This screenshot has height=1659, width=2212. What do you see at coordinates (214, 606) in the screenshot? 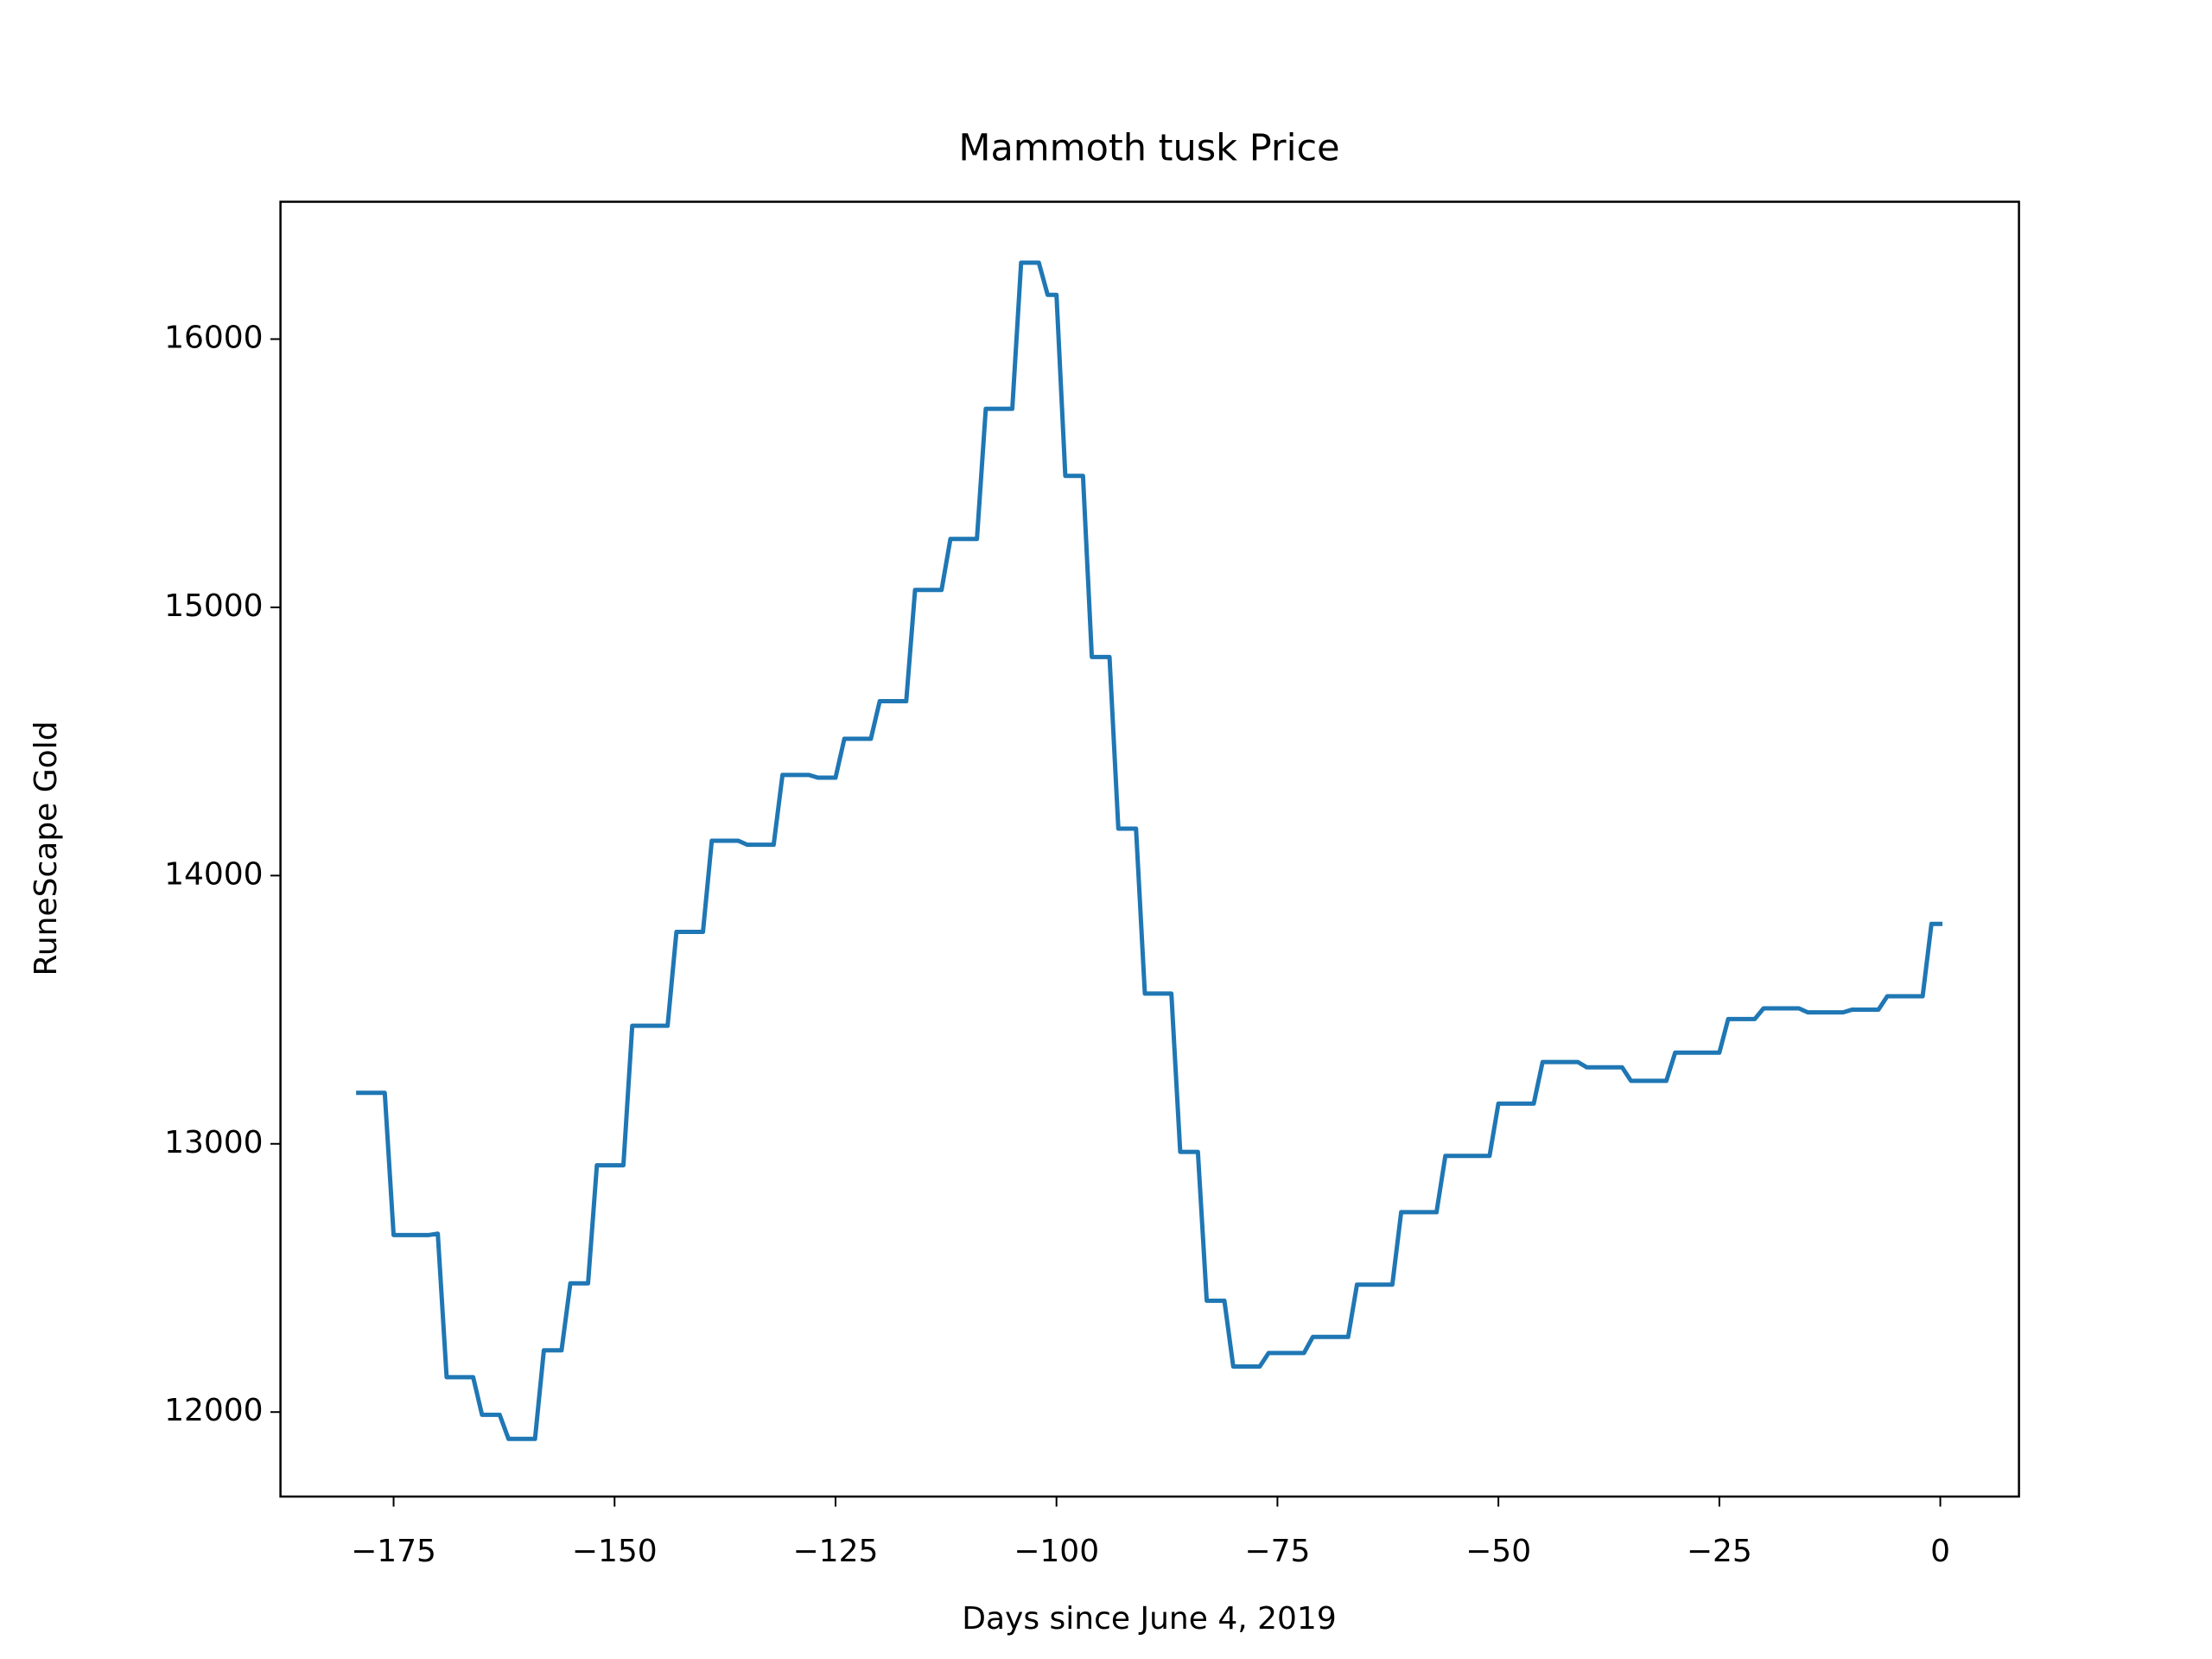
I see `y-tick-label: 15000` at bounding box center [214, 606].